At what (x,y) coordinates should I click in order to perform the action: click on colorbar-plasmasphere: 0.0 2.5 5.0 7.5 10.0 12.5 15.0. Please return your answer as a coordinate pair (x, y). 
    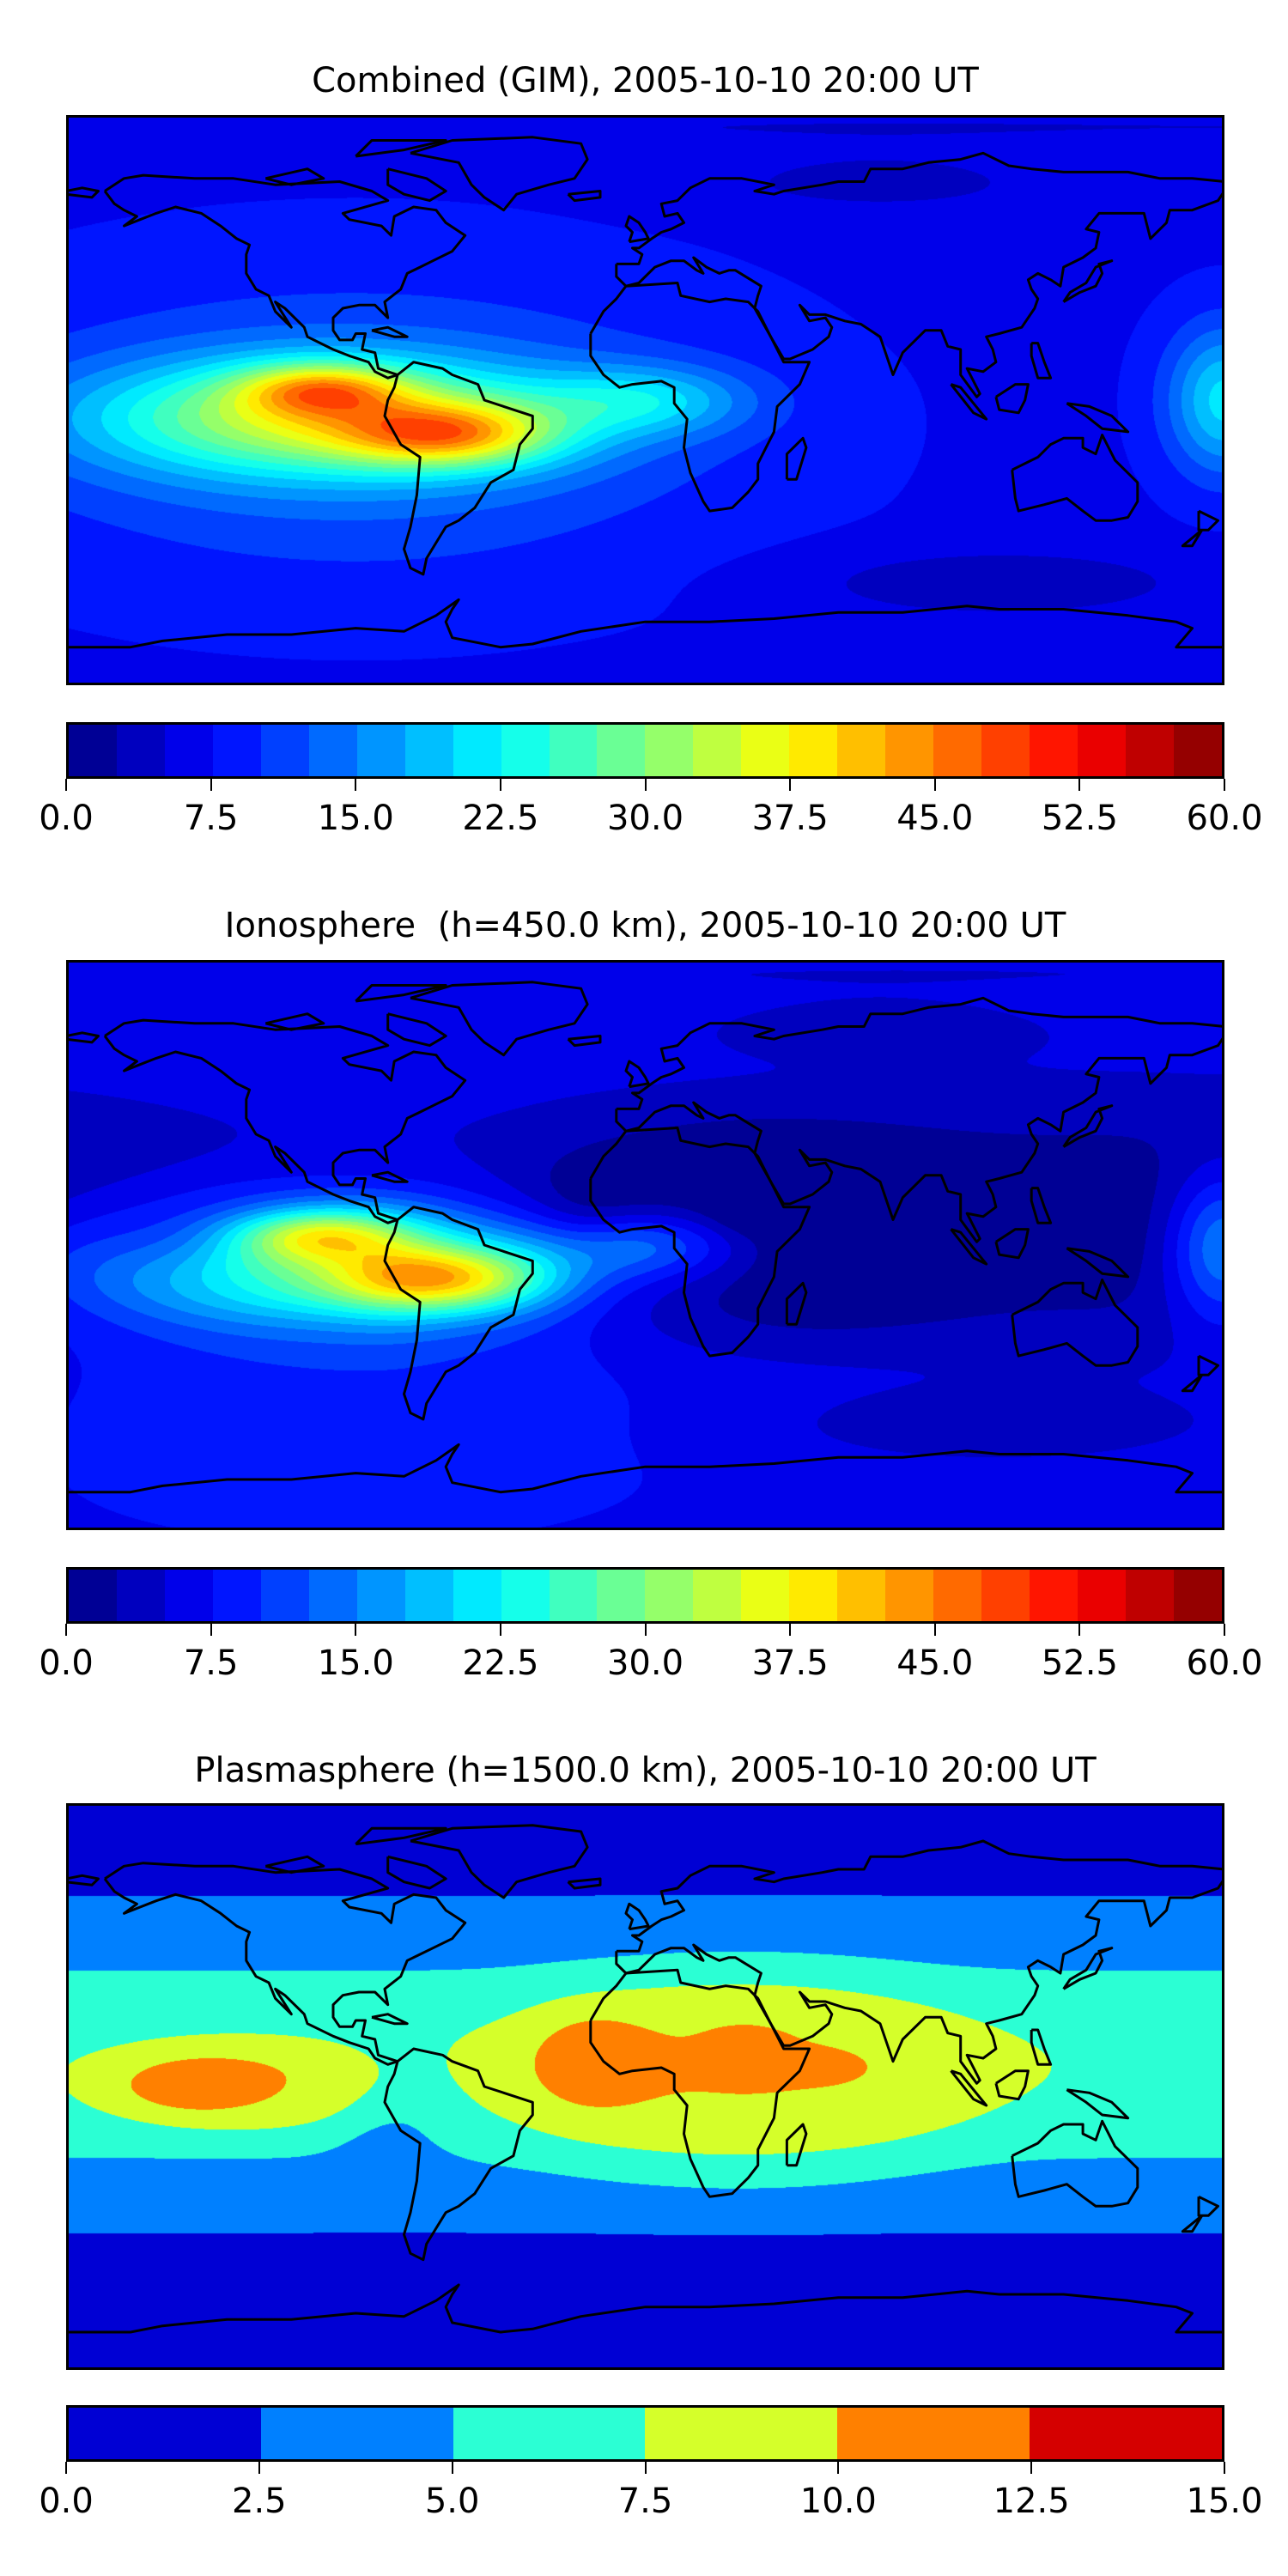
    Looking at the image, I should click on (651, 2463).